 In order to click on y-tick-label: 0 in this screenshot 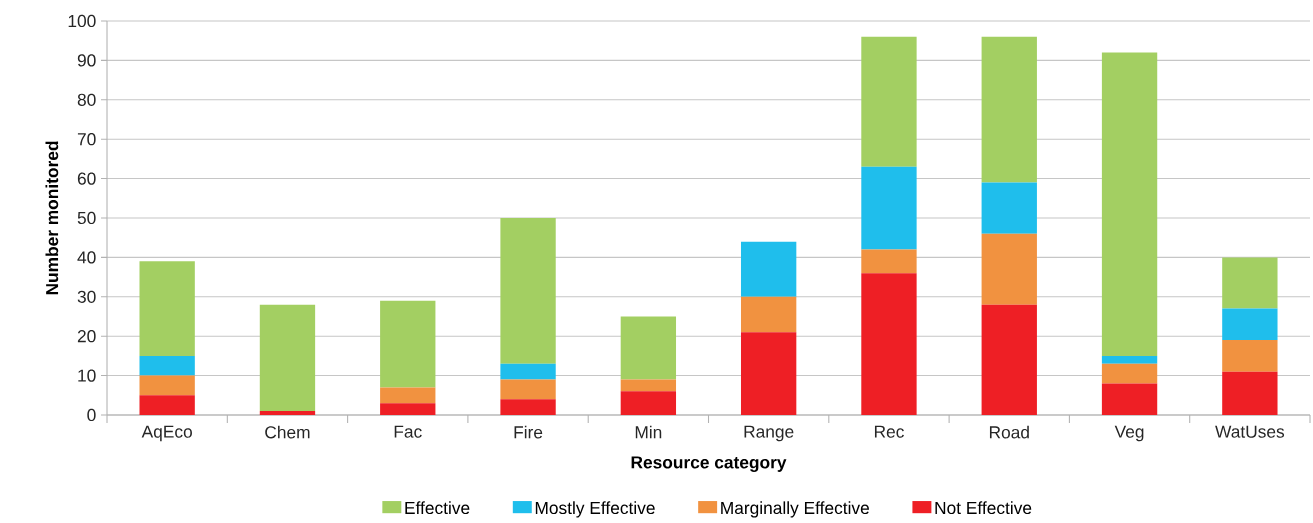, I will do `click(91, 415)`.